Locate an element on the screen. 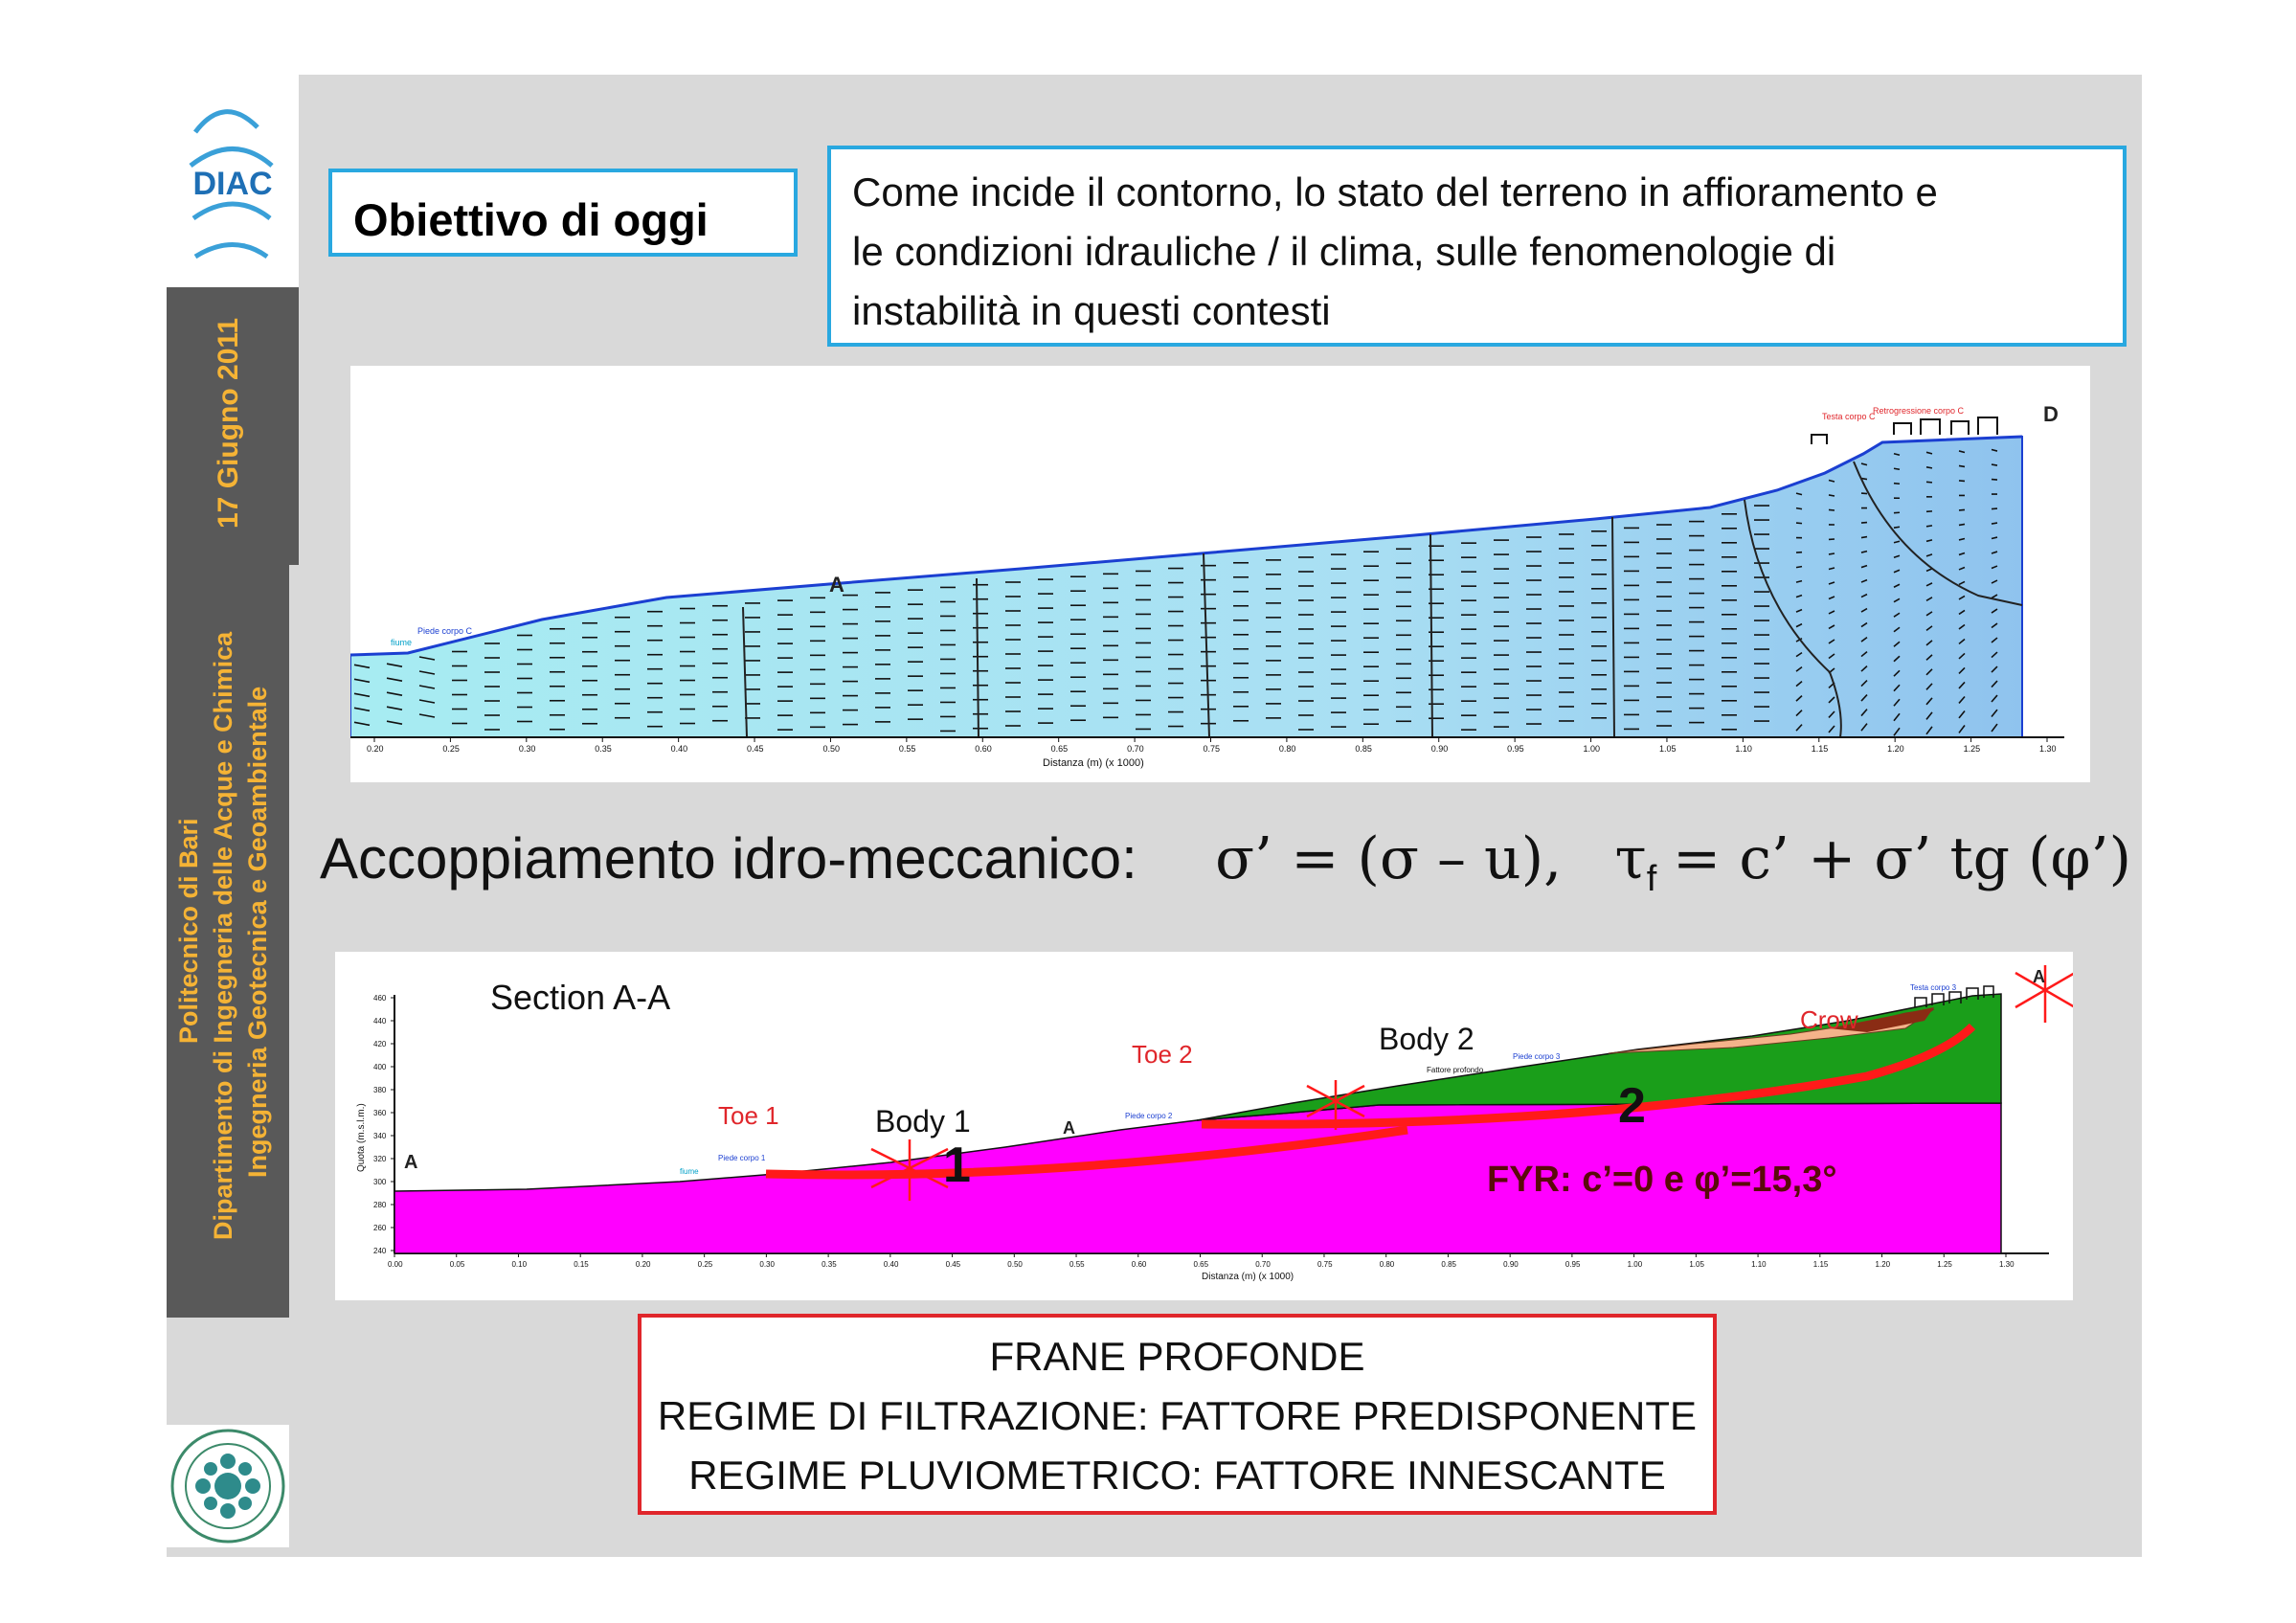 The image size is (2296, 1623). diac-logo-graphic: DIAC is located at coordinates (233, 181).